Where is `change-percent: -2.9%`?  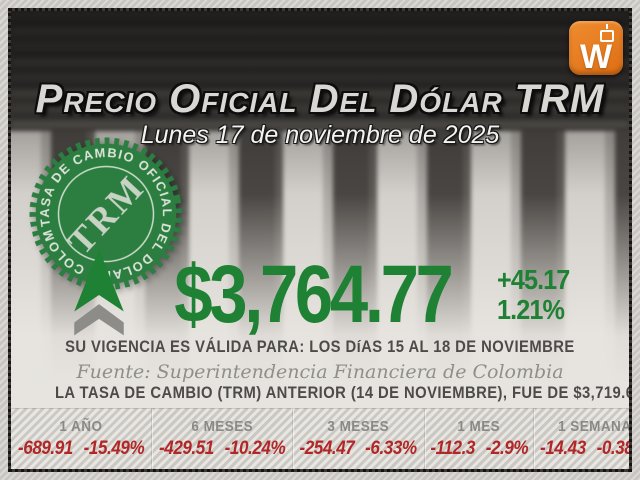
change-percent: -2.9% is located at coordinates (506, 448).